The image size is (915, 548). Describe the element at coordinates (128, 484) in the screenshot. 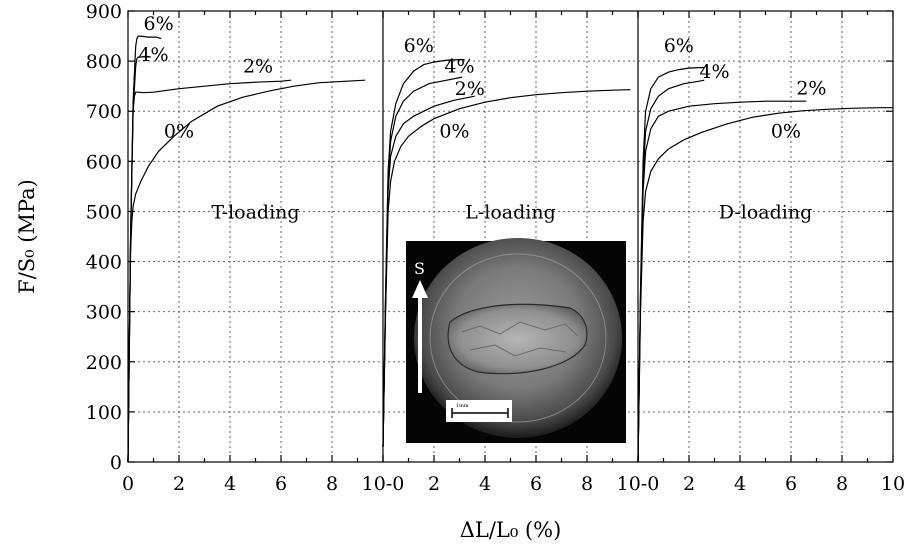

I see `x-tick-label: 0` at that location.